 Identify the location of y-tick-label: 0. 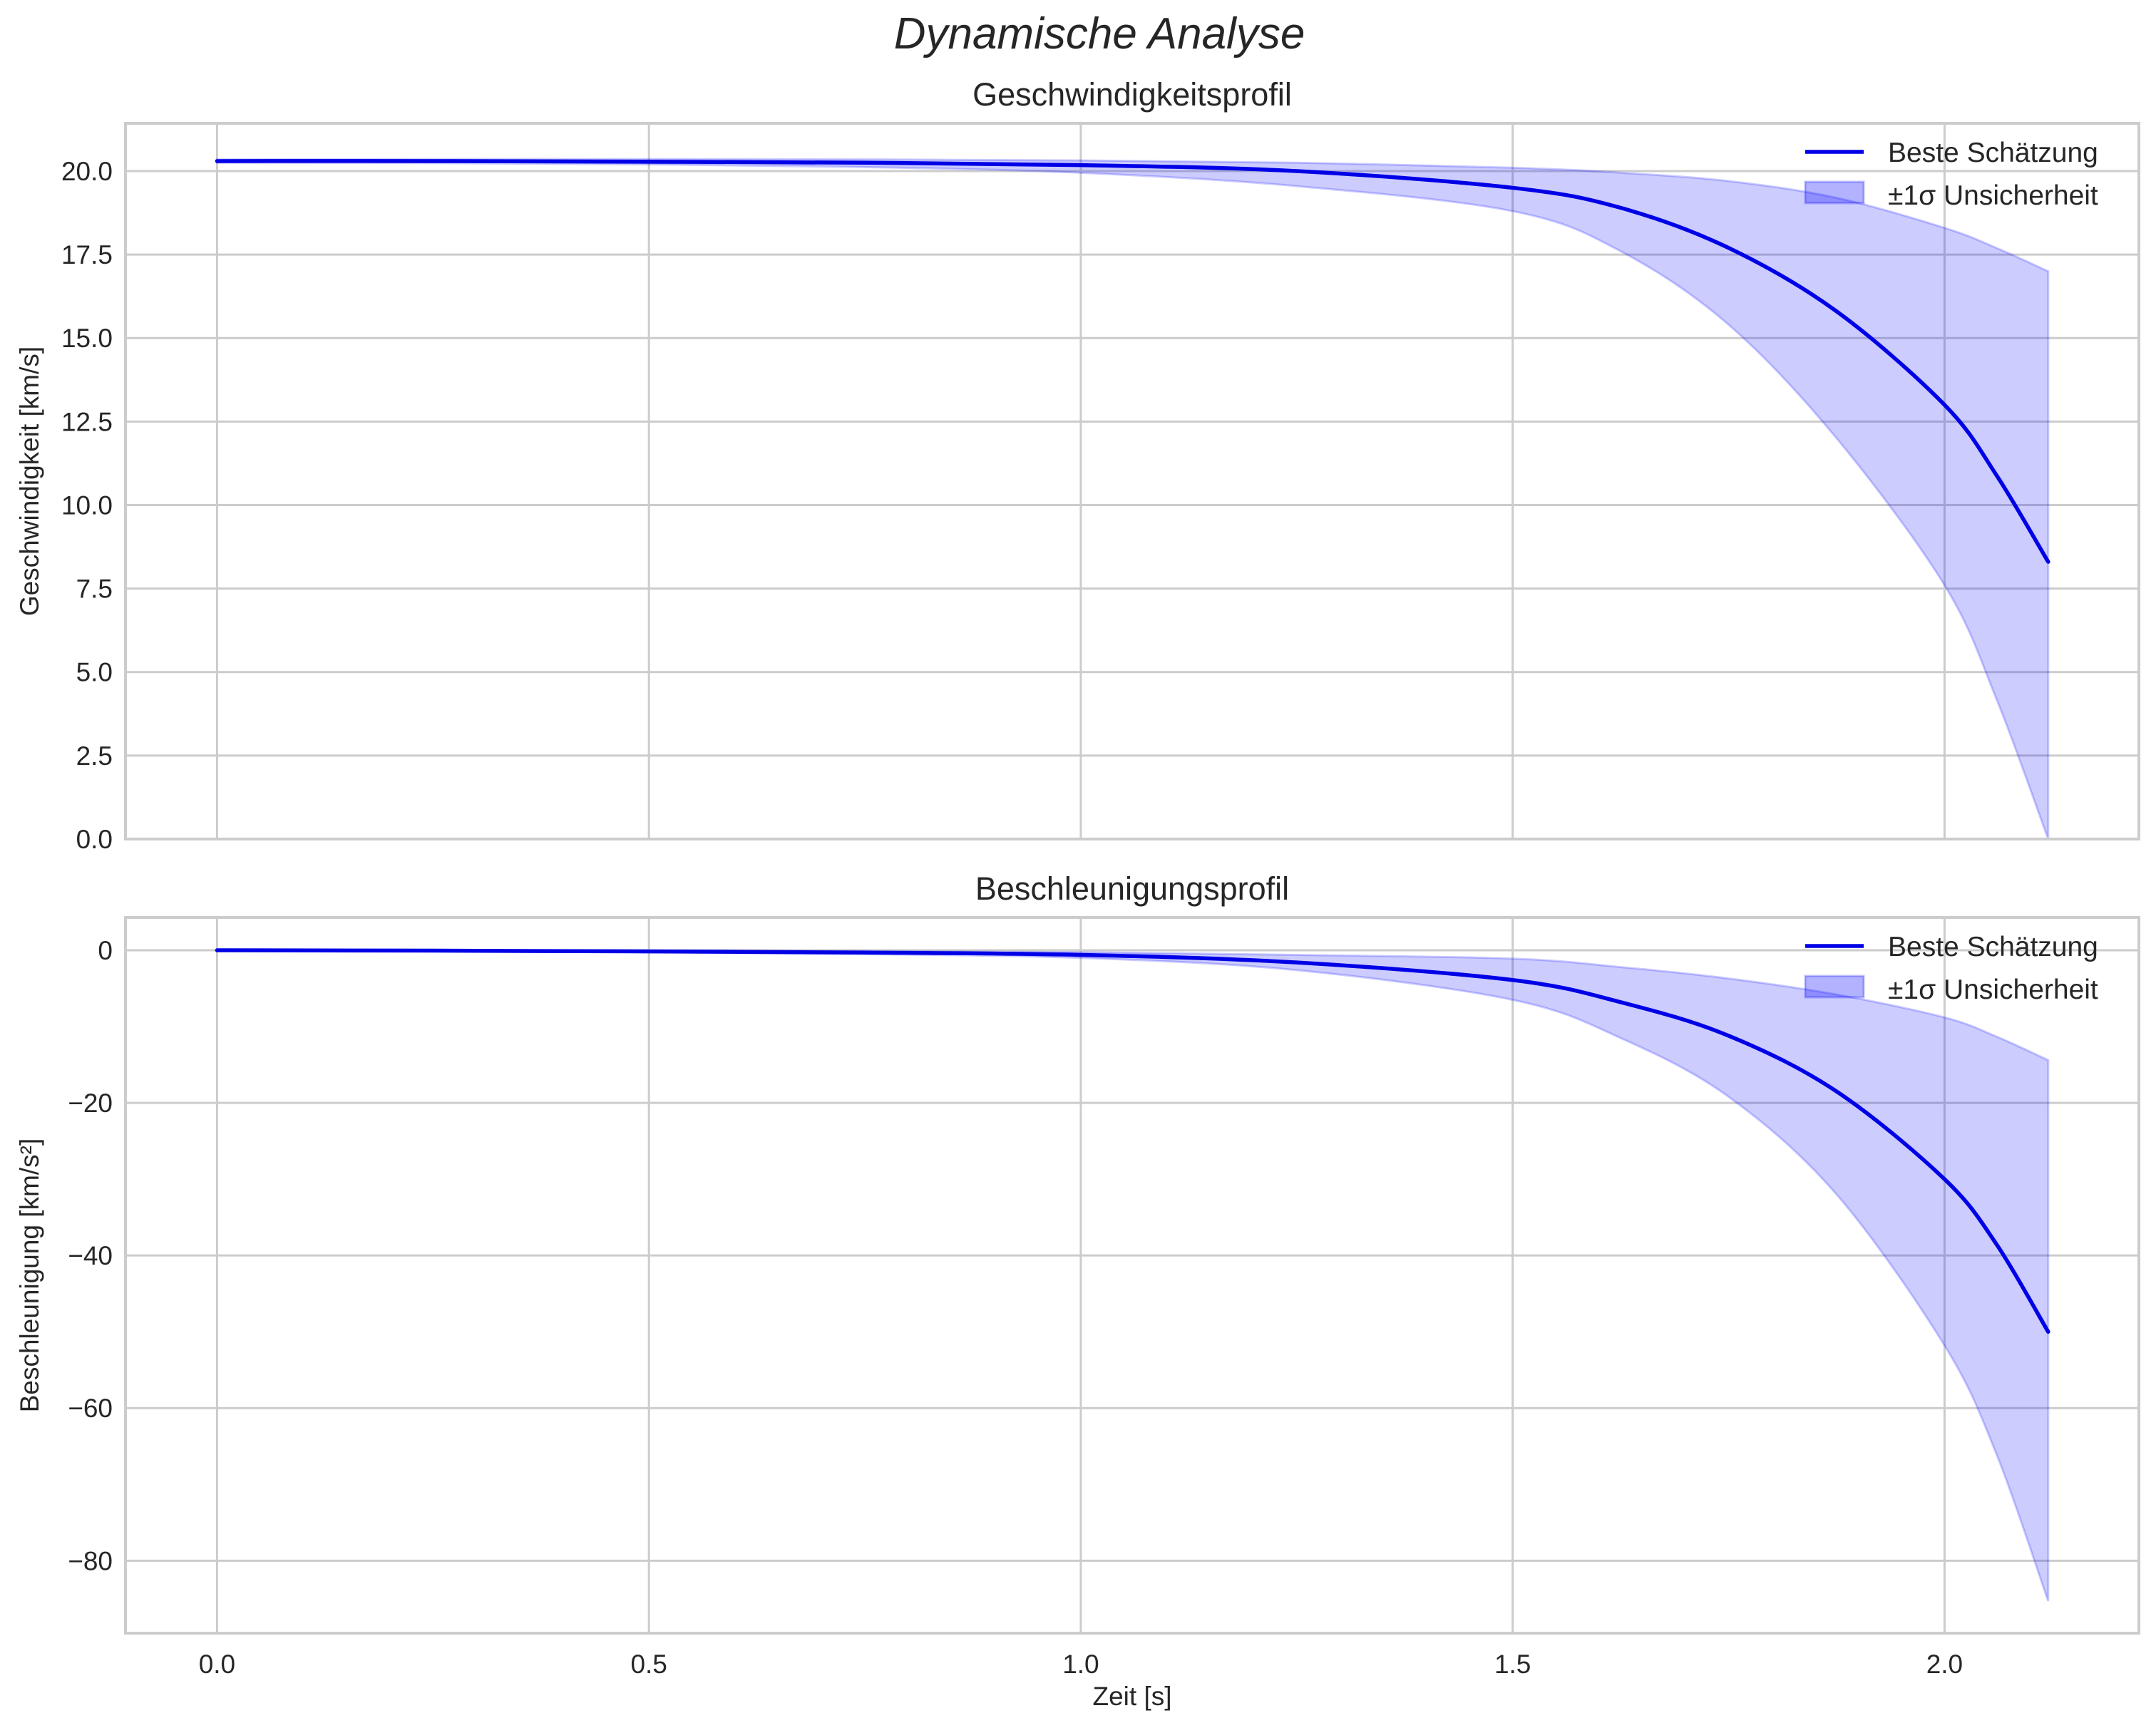
(105, 950).